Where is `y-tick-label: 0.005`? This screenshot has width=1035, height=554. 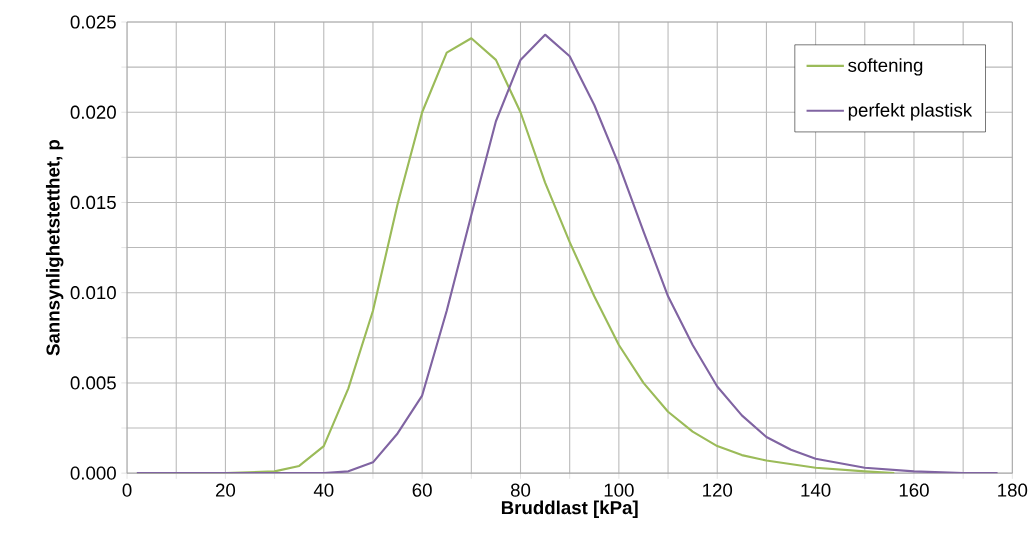 y-tick-label: 0.005 is located at coordinates (93, 383).